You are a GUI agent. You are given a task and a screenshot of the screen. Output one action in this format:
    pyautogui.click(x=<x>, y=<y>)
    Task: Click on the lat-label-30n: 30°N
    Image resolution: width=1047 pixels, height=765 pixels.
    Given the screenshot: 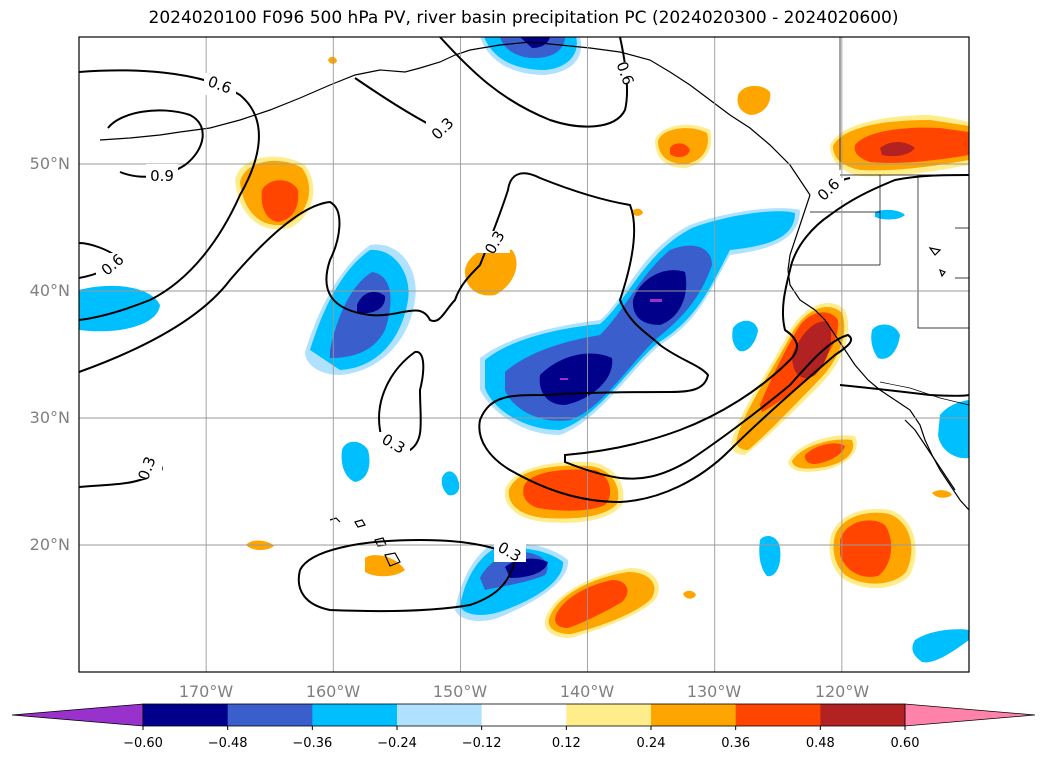 What is the action you would take?
    pyautogui.click(x=50, y=417)
    